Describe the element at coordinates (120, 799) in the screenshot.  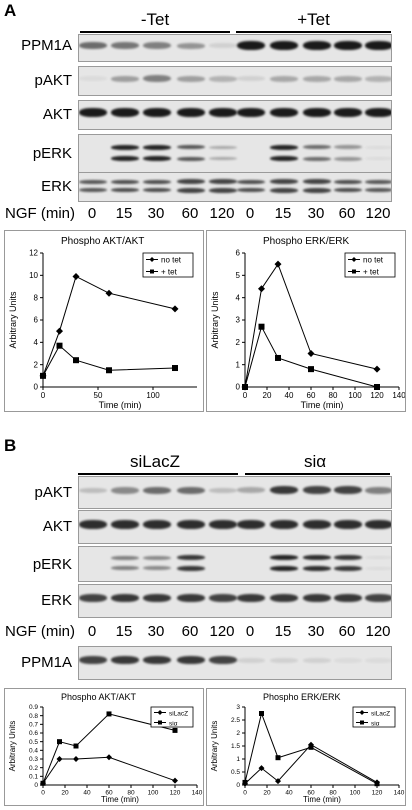
I see `x-axis-label: Time (min)` at that location.